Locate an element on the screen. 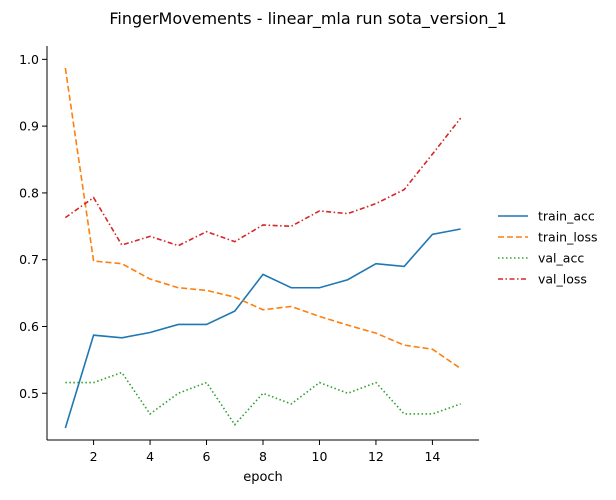 The height and width of the screenshot is (500, 616). series-line-val-acc is located at coordinates (263, 398).